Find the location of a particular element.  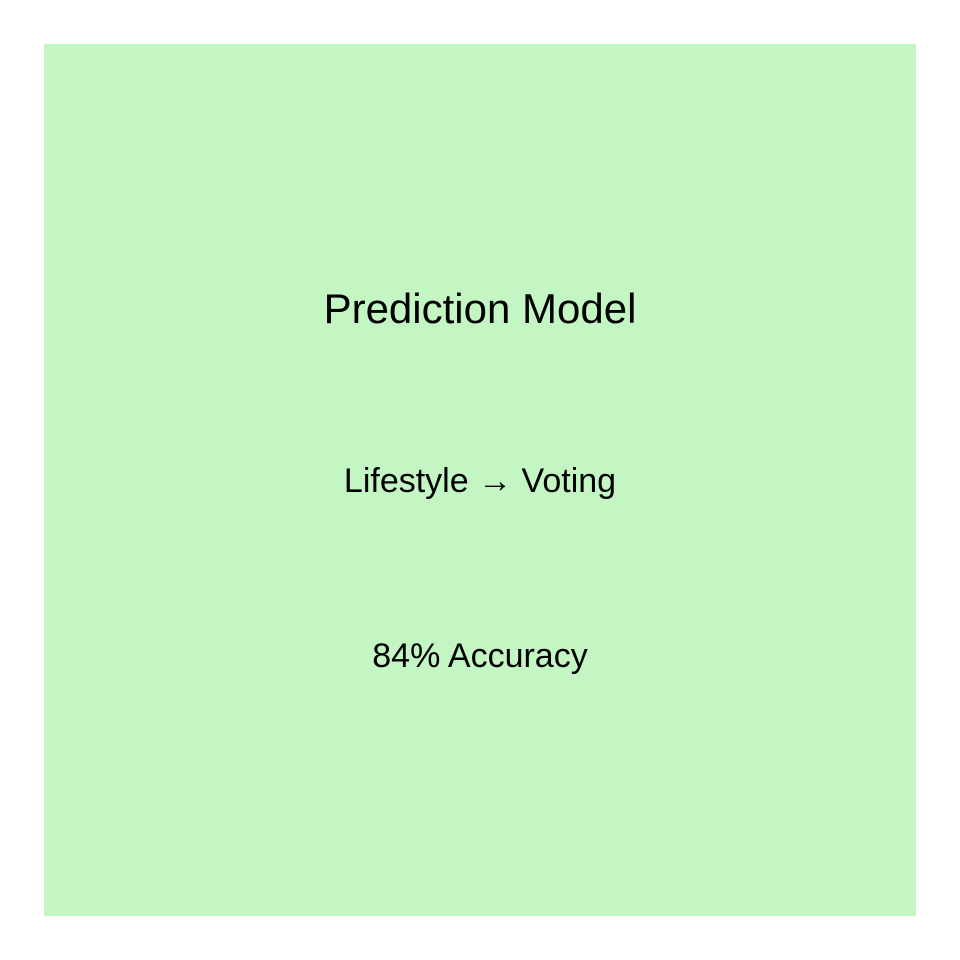

relation-label: Lifestyle → Voting is located at coordinates (480, 481).